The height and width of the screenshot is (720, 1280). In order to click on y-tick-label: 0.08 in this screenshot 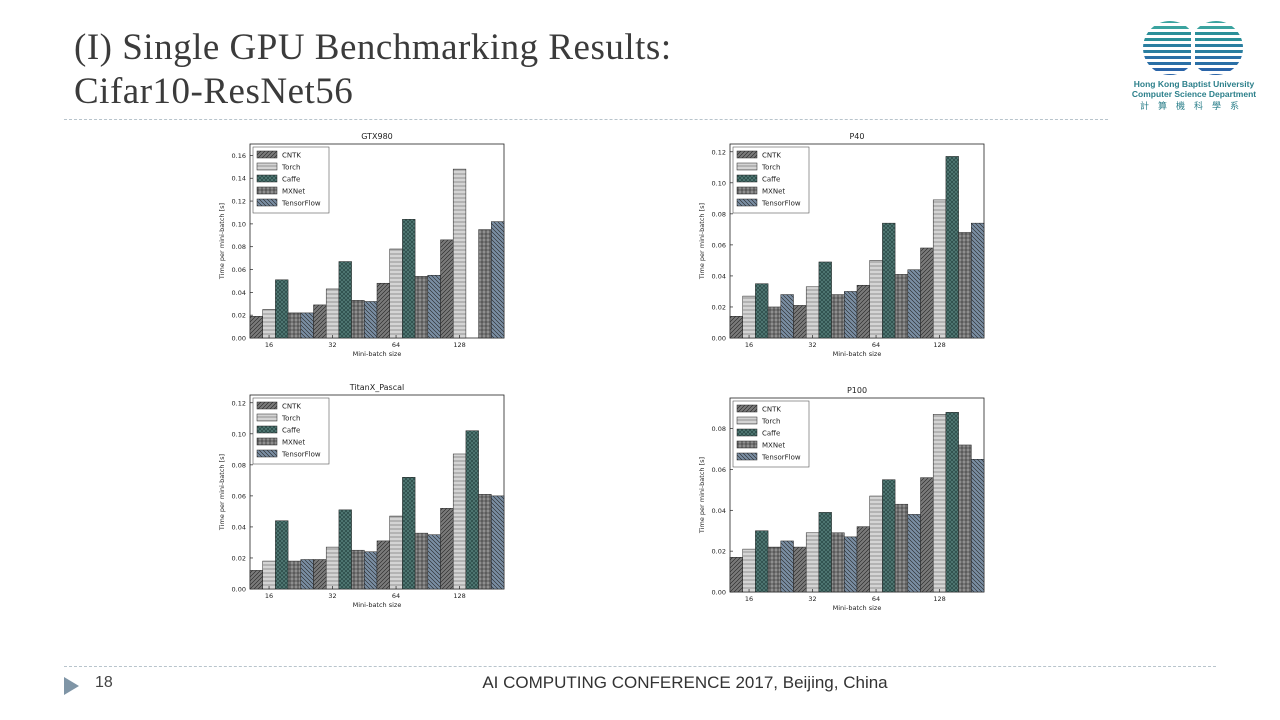, I will do `click(239, 465)`.